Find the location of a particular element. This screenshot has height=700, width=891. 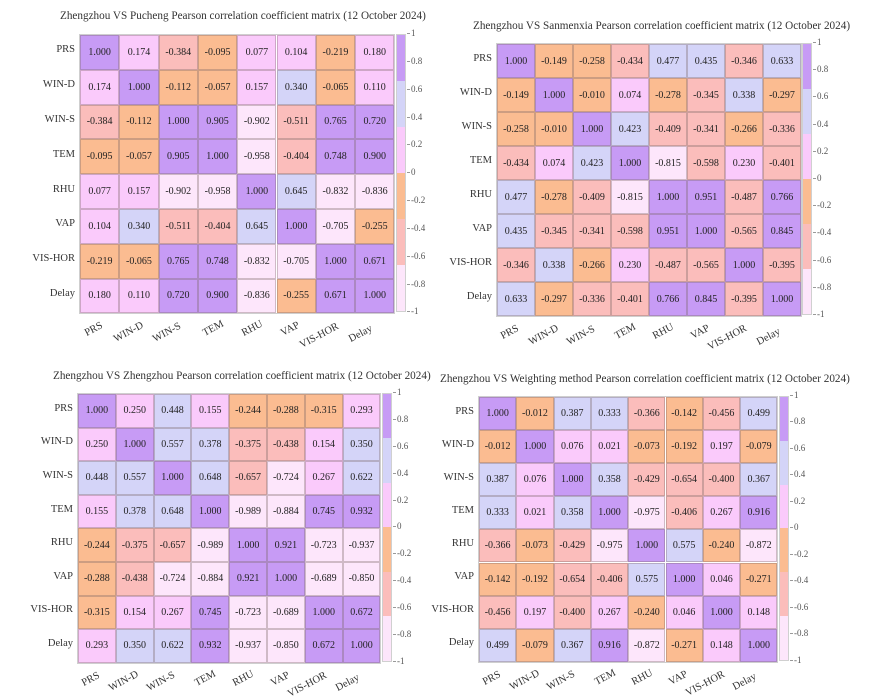

heatmap-cell: 0.358 is located at coordinates (609, 480).